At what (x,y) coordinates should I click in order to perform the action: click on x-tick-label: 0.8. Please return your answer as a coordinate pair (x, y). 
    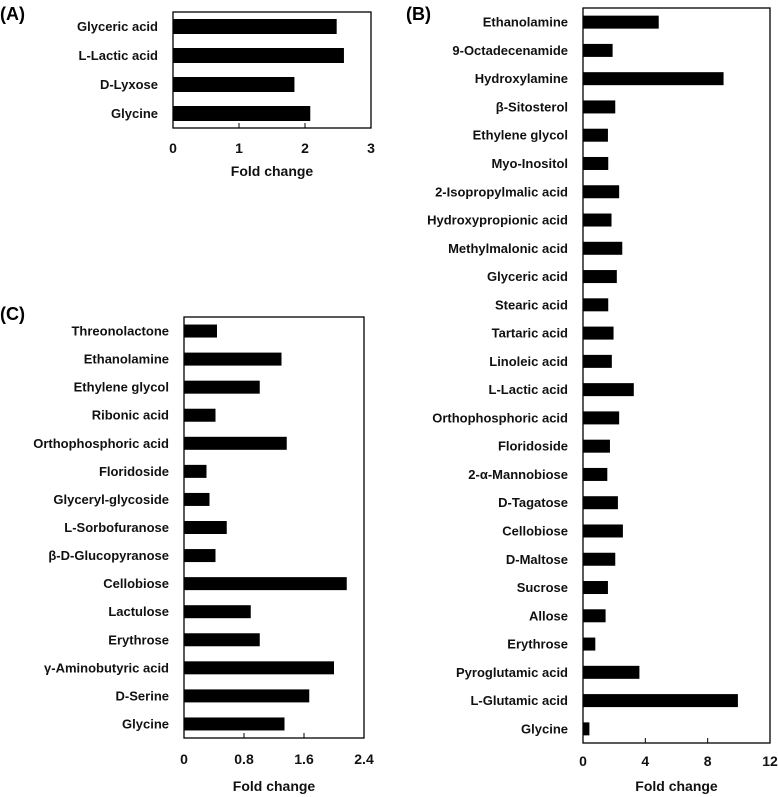
    Looking at the image, I should click on (244, 759).